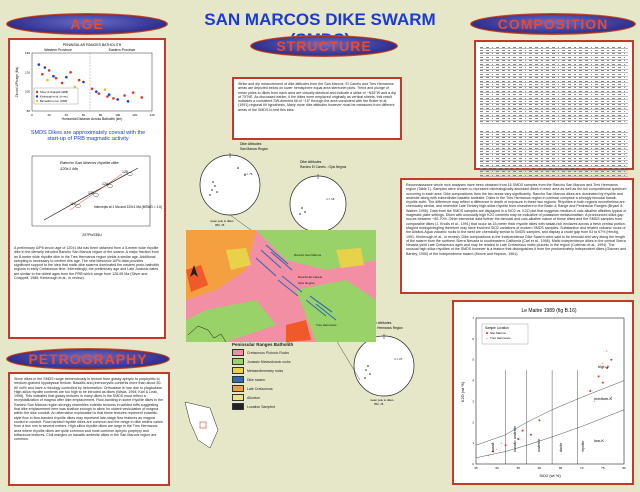  Describe the element at coordinates (92, 45) in the screenshot. I see `age-chart-header: PENINSULAR RANGES BATHOLITH` at that location.